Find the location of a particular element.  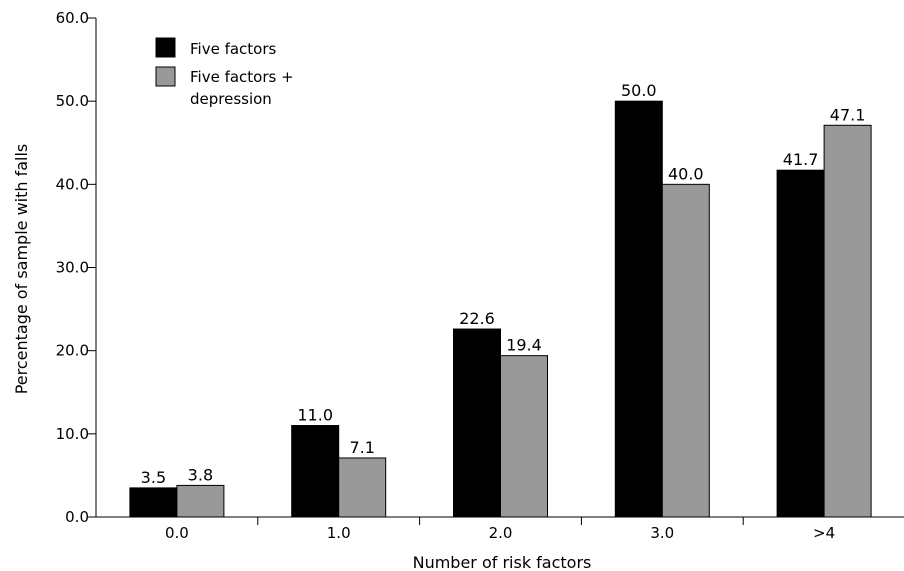

legend-swatch-five-factors is located at coordinates (165, 47).